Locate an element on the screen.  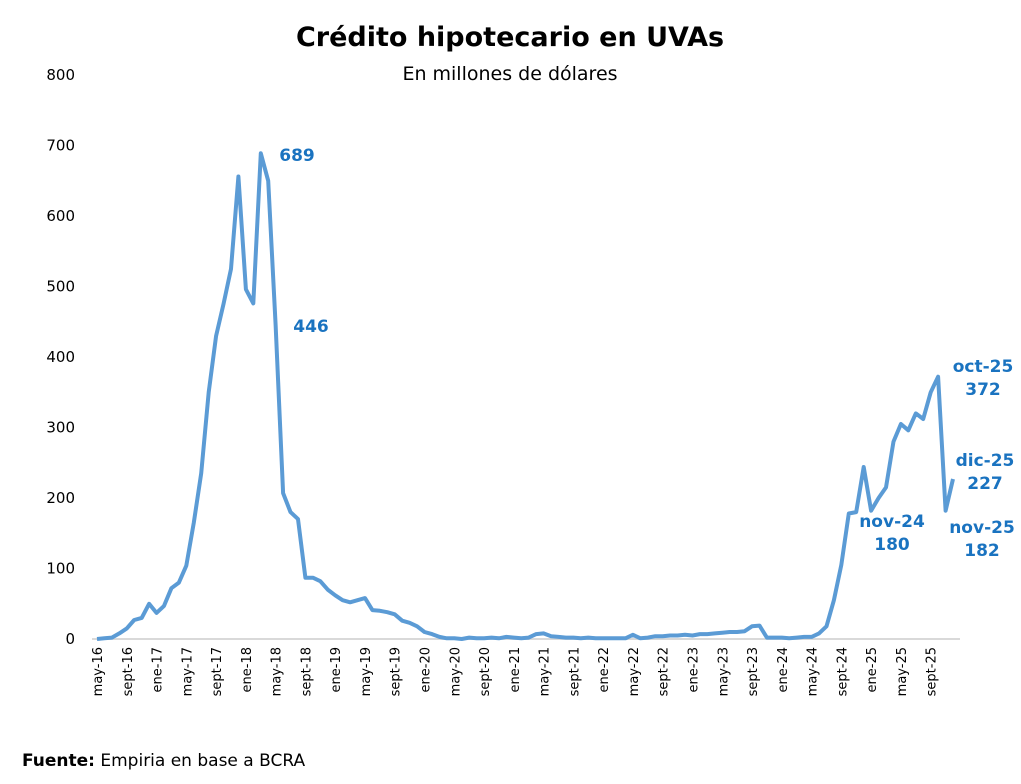
source-text: Empiria en base a BCRA is located at coordinates (200, 761).